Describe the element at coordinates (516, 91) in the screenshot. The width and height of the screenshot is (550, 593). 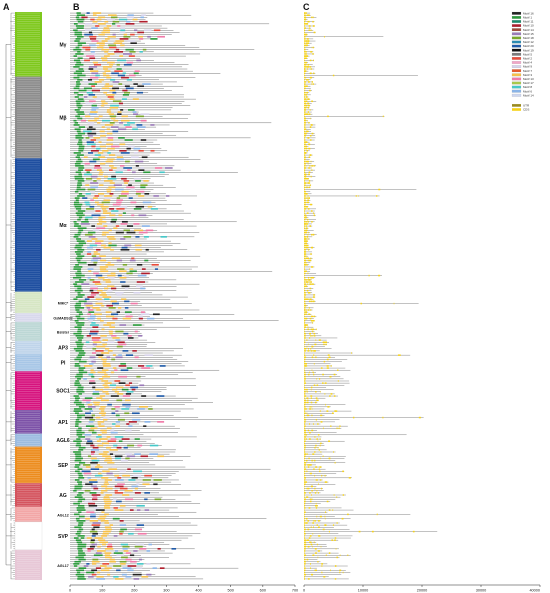
I see `legend-swatch` at that location.